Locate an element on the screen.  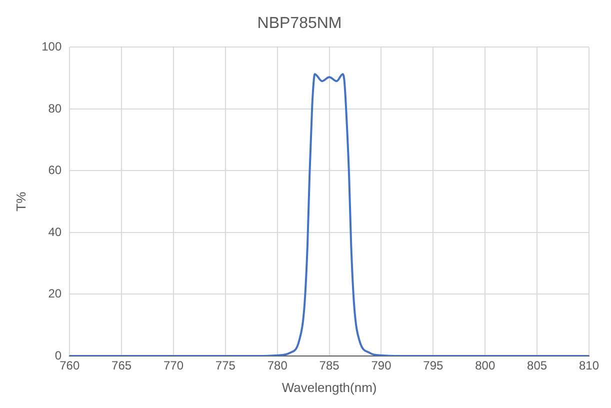
x-tick-label: 810 is located at coordinates (589, 365).